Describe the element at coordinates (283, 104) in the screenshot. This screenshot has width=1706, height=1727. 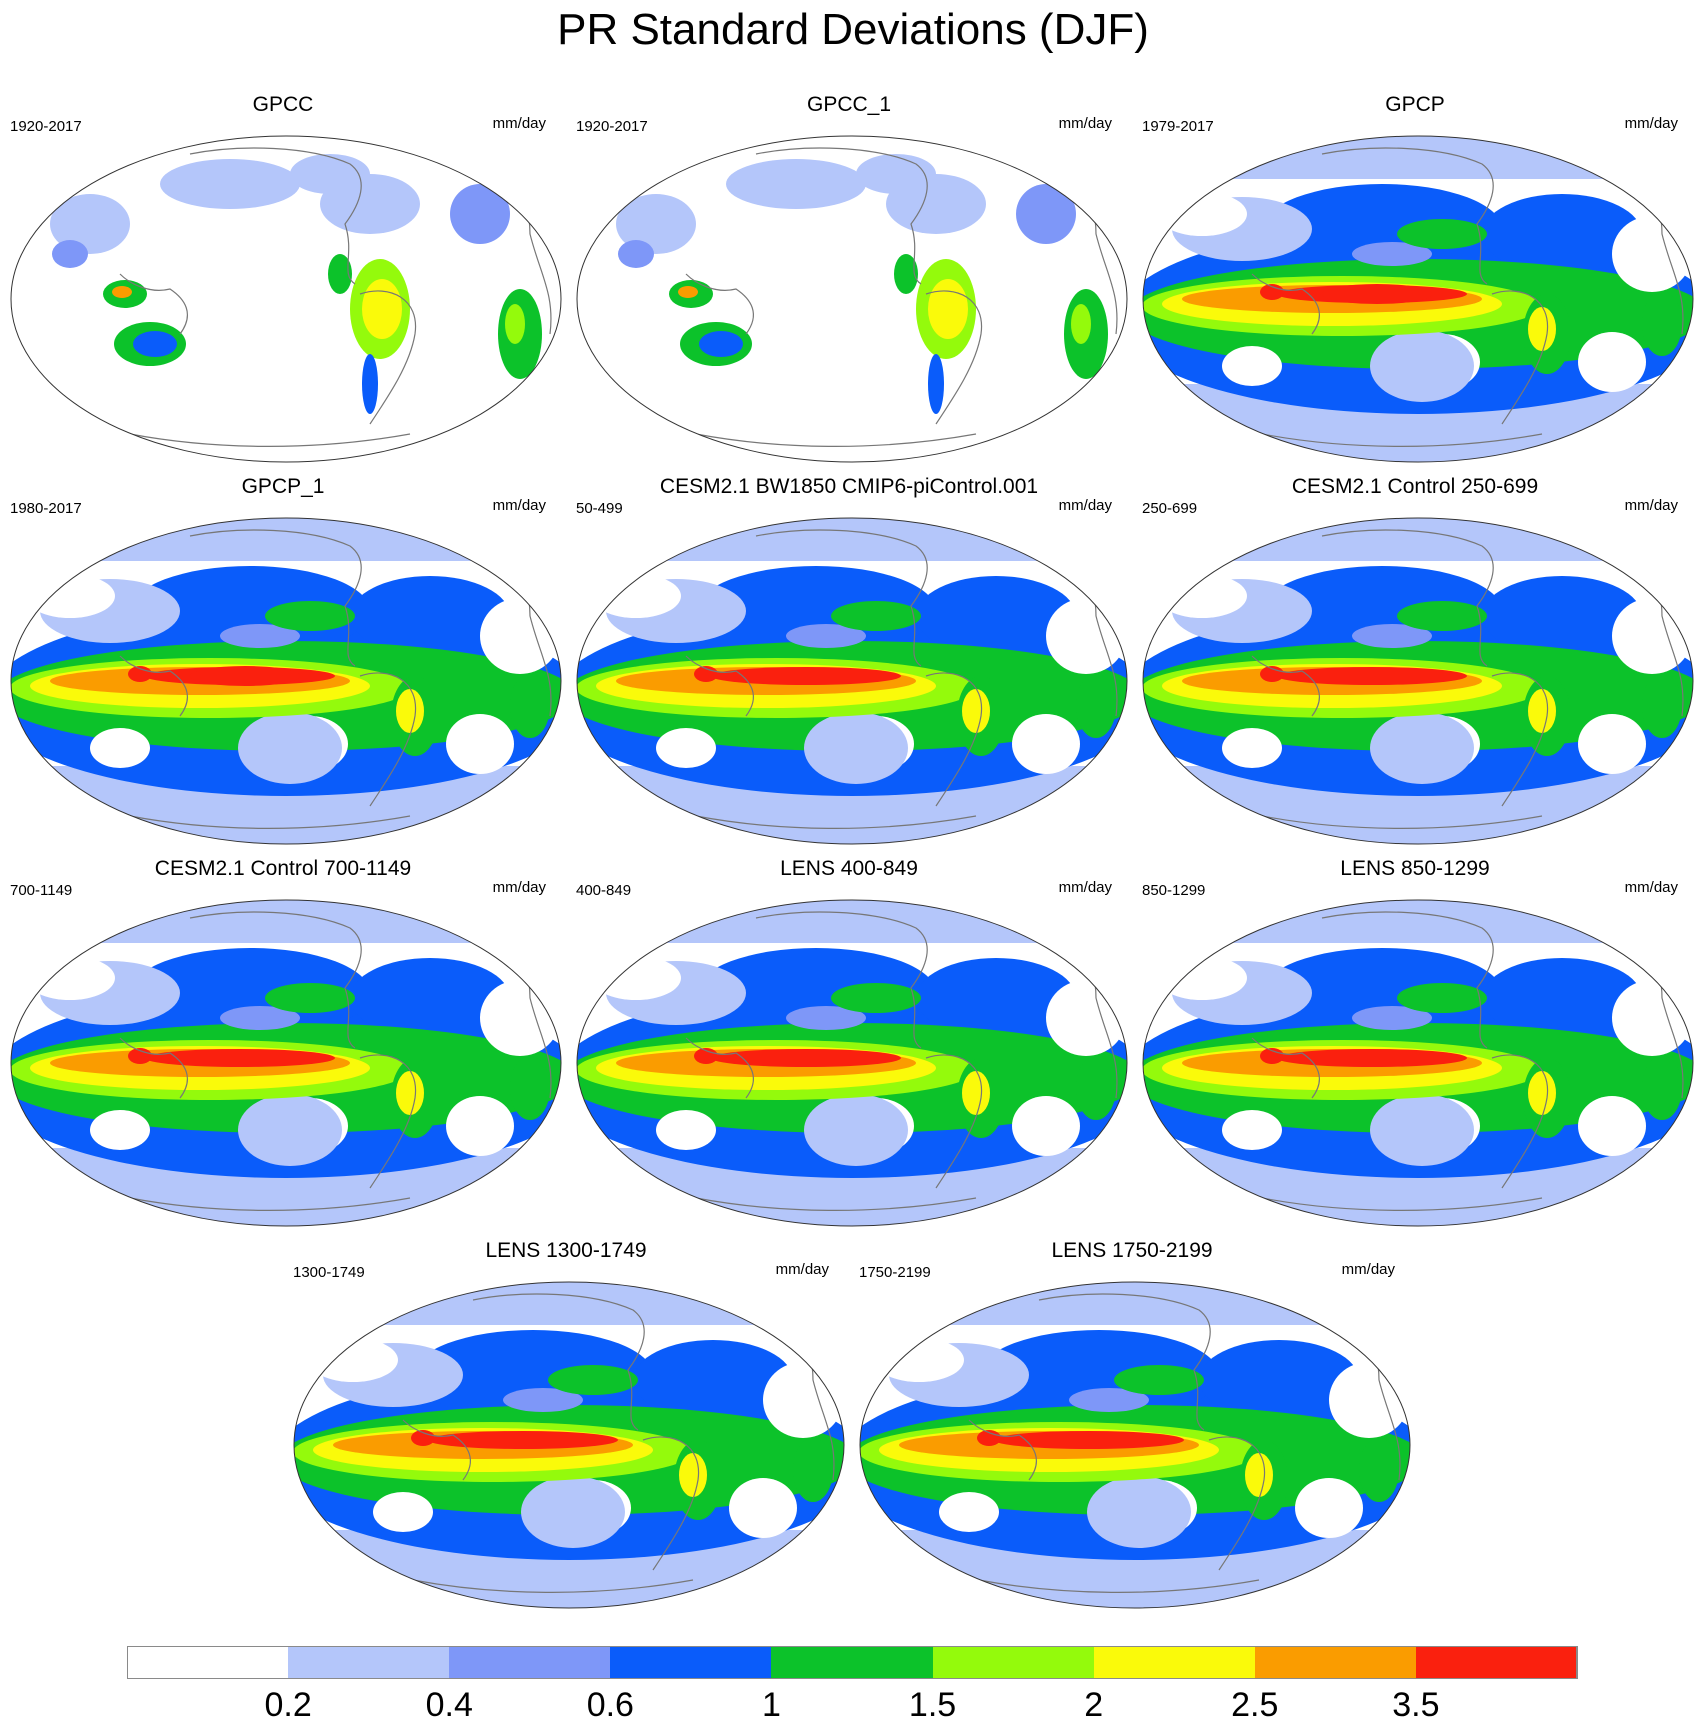
I see `panel-title: GPCC` at that location.